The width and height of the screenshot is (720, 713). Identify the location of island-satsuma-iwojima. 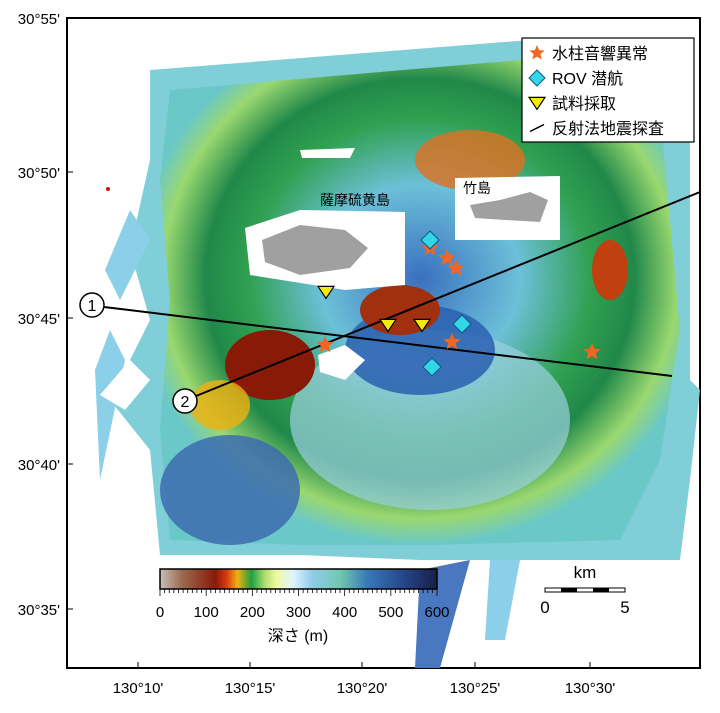
(315, 250).